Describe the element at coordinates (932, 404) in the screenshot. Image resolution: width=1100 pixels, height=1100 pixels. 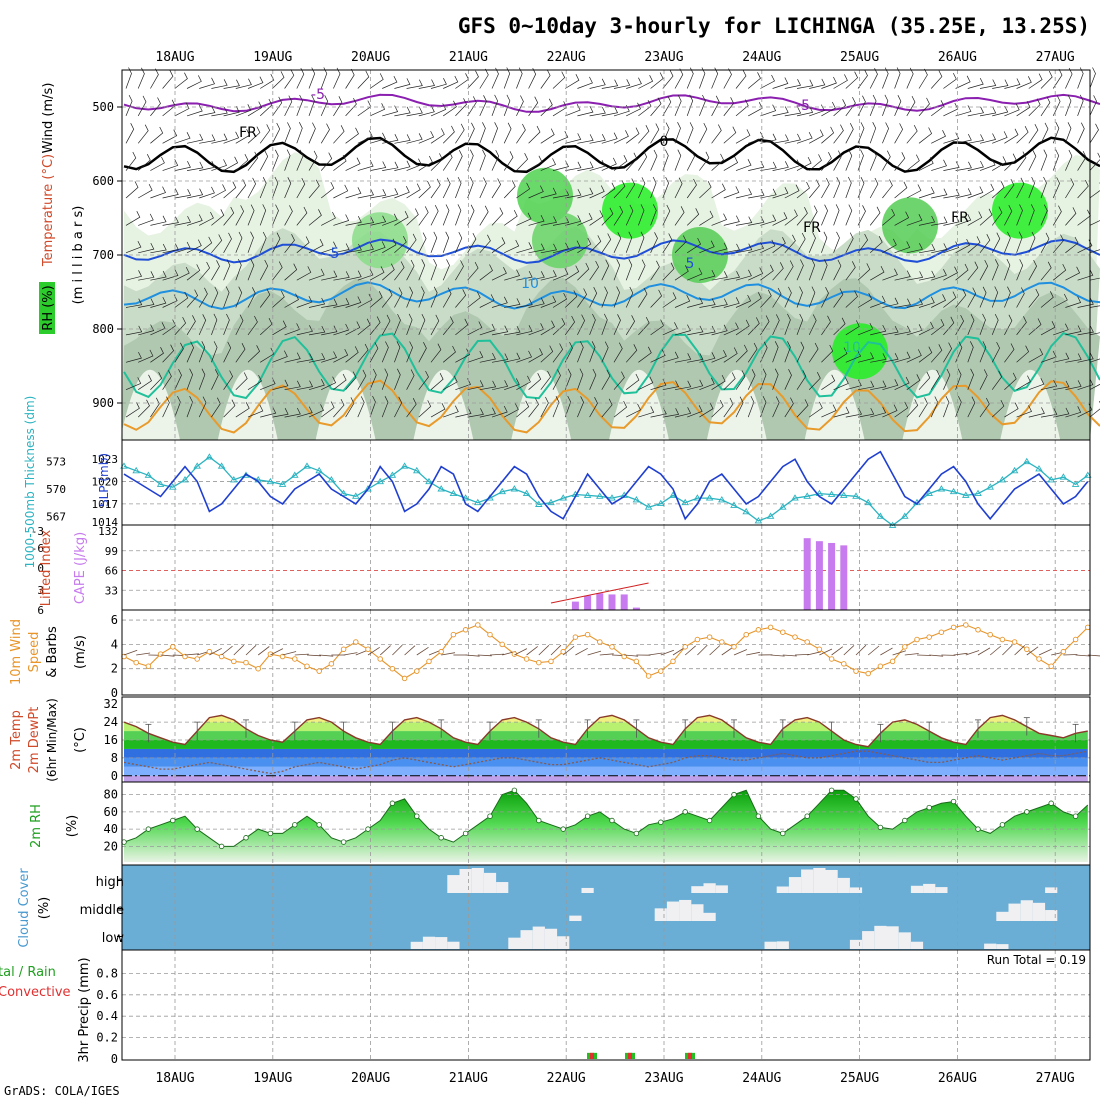
I see `plume` at that location.